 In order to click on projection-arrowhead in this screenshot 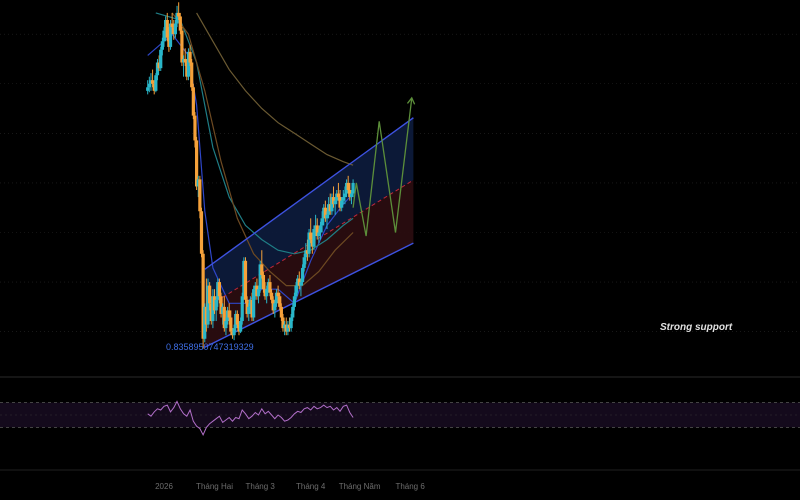, I will do `click(411, 100)`.